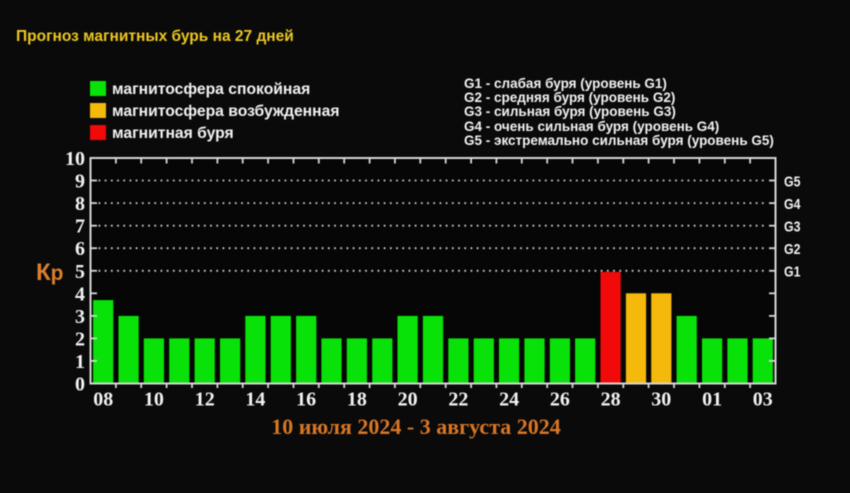 Image resolution: width=850 pixels, height=493 pixels. I want to click on svg-text: 03, so click(763, 400).